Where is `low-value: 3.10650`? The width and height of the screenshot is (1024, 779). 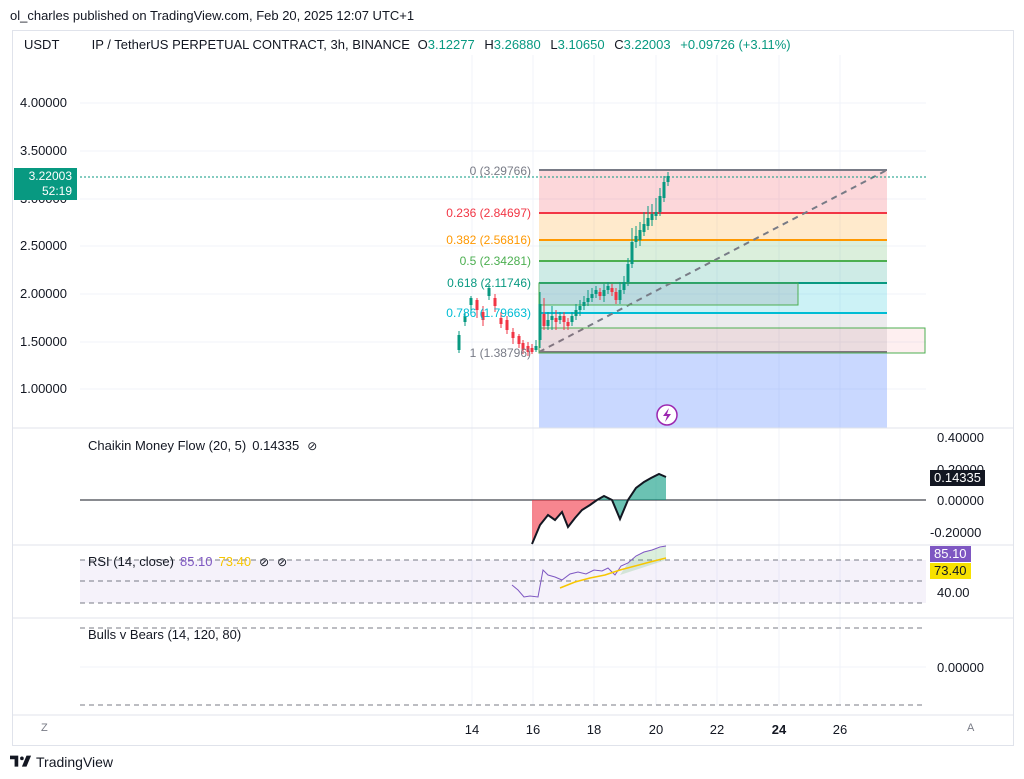 low-value: 3.10650 is located at coordinates (581, 44).